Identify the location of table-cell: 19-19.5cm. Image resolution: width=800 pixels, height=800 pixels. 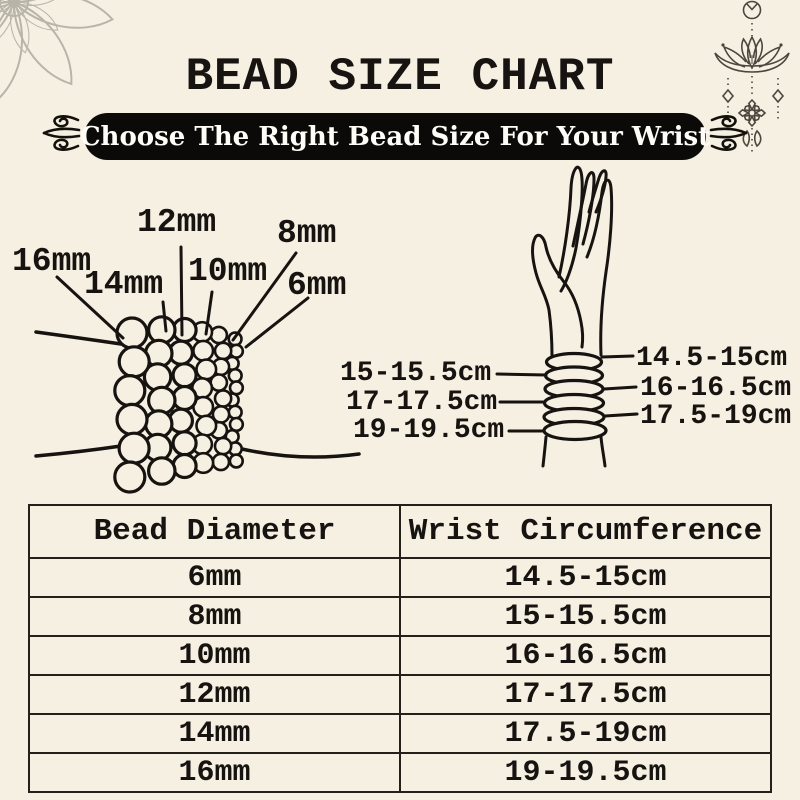
(585, 772).